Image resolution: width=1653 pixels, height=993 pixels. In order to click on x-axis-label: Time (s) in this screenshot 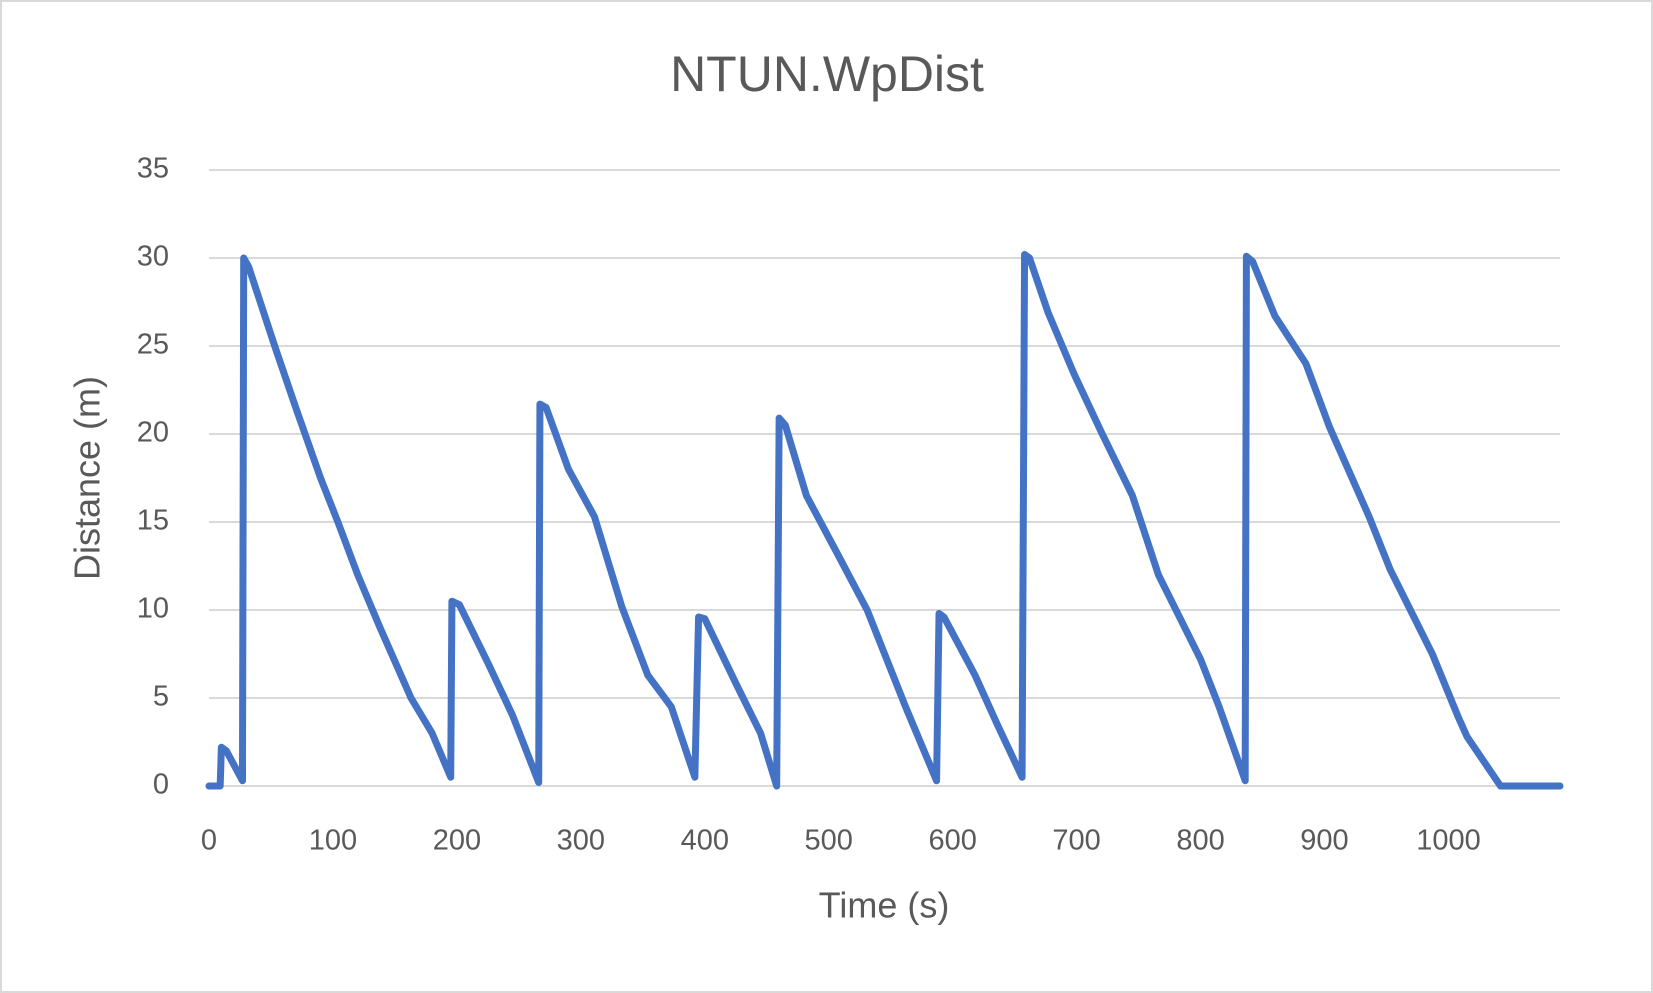, I will do `click(884, 905)`.